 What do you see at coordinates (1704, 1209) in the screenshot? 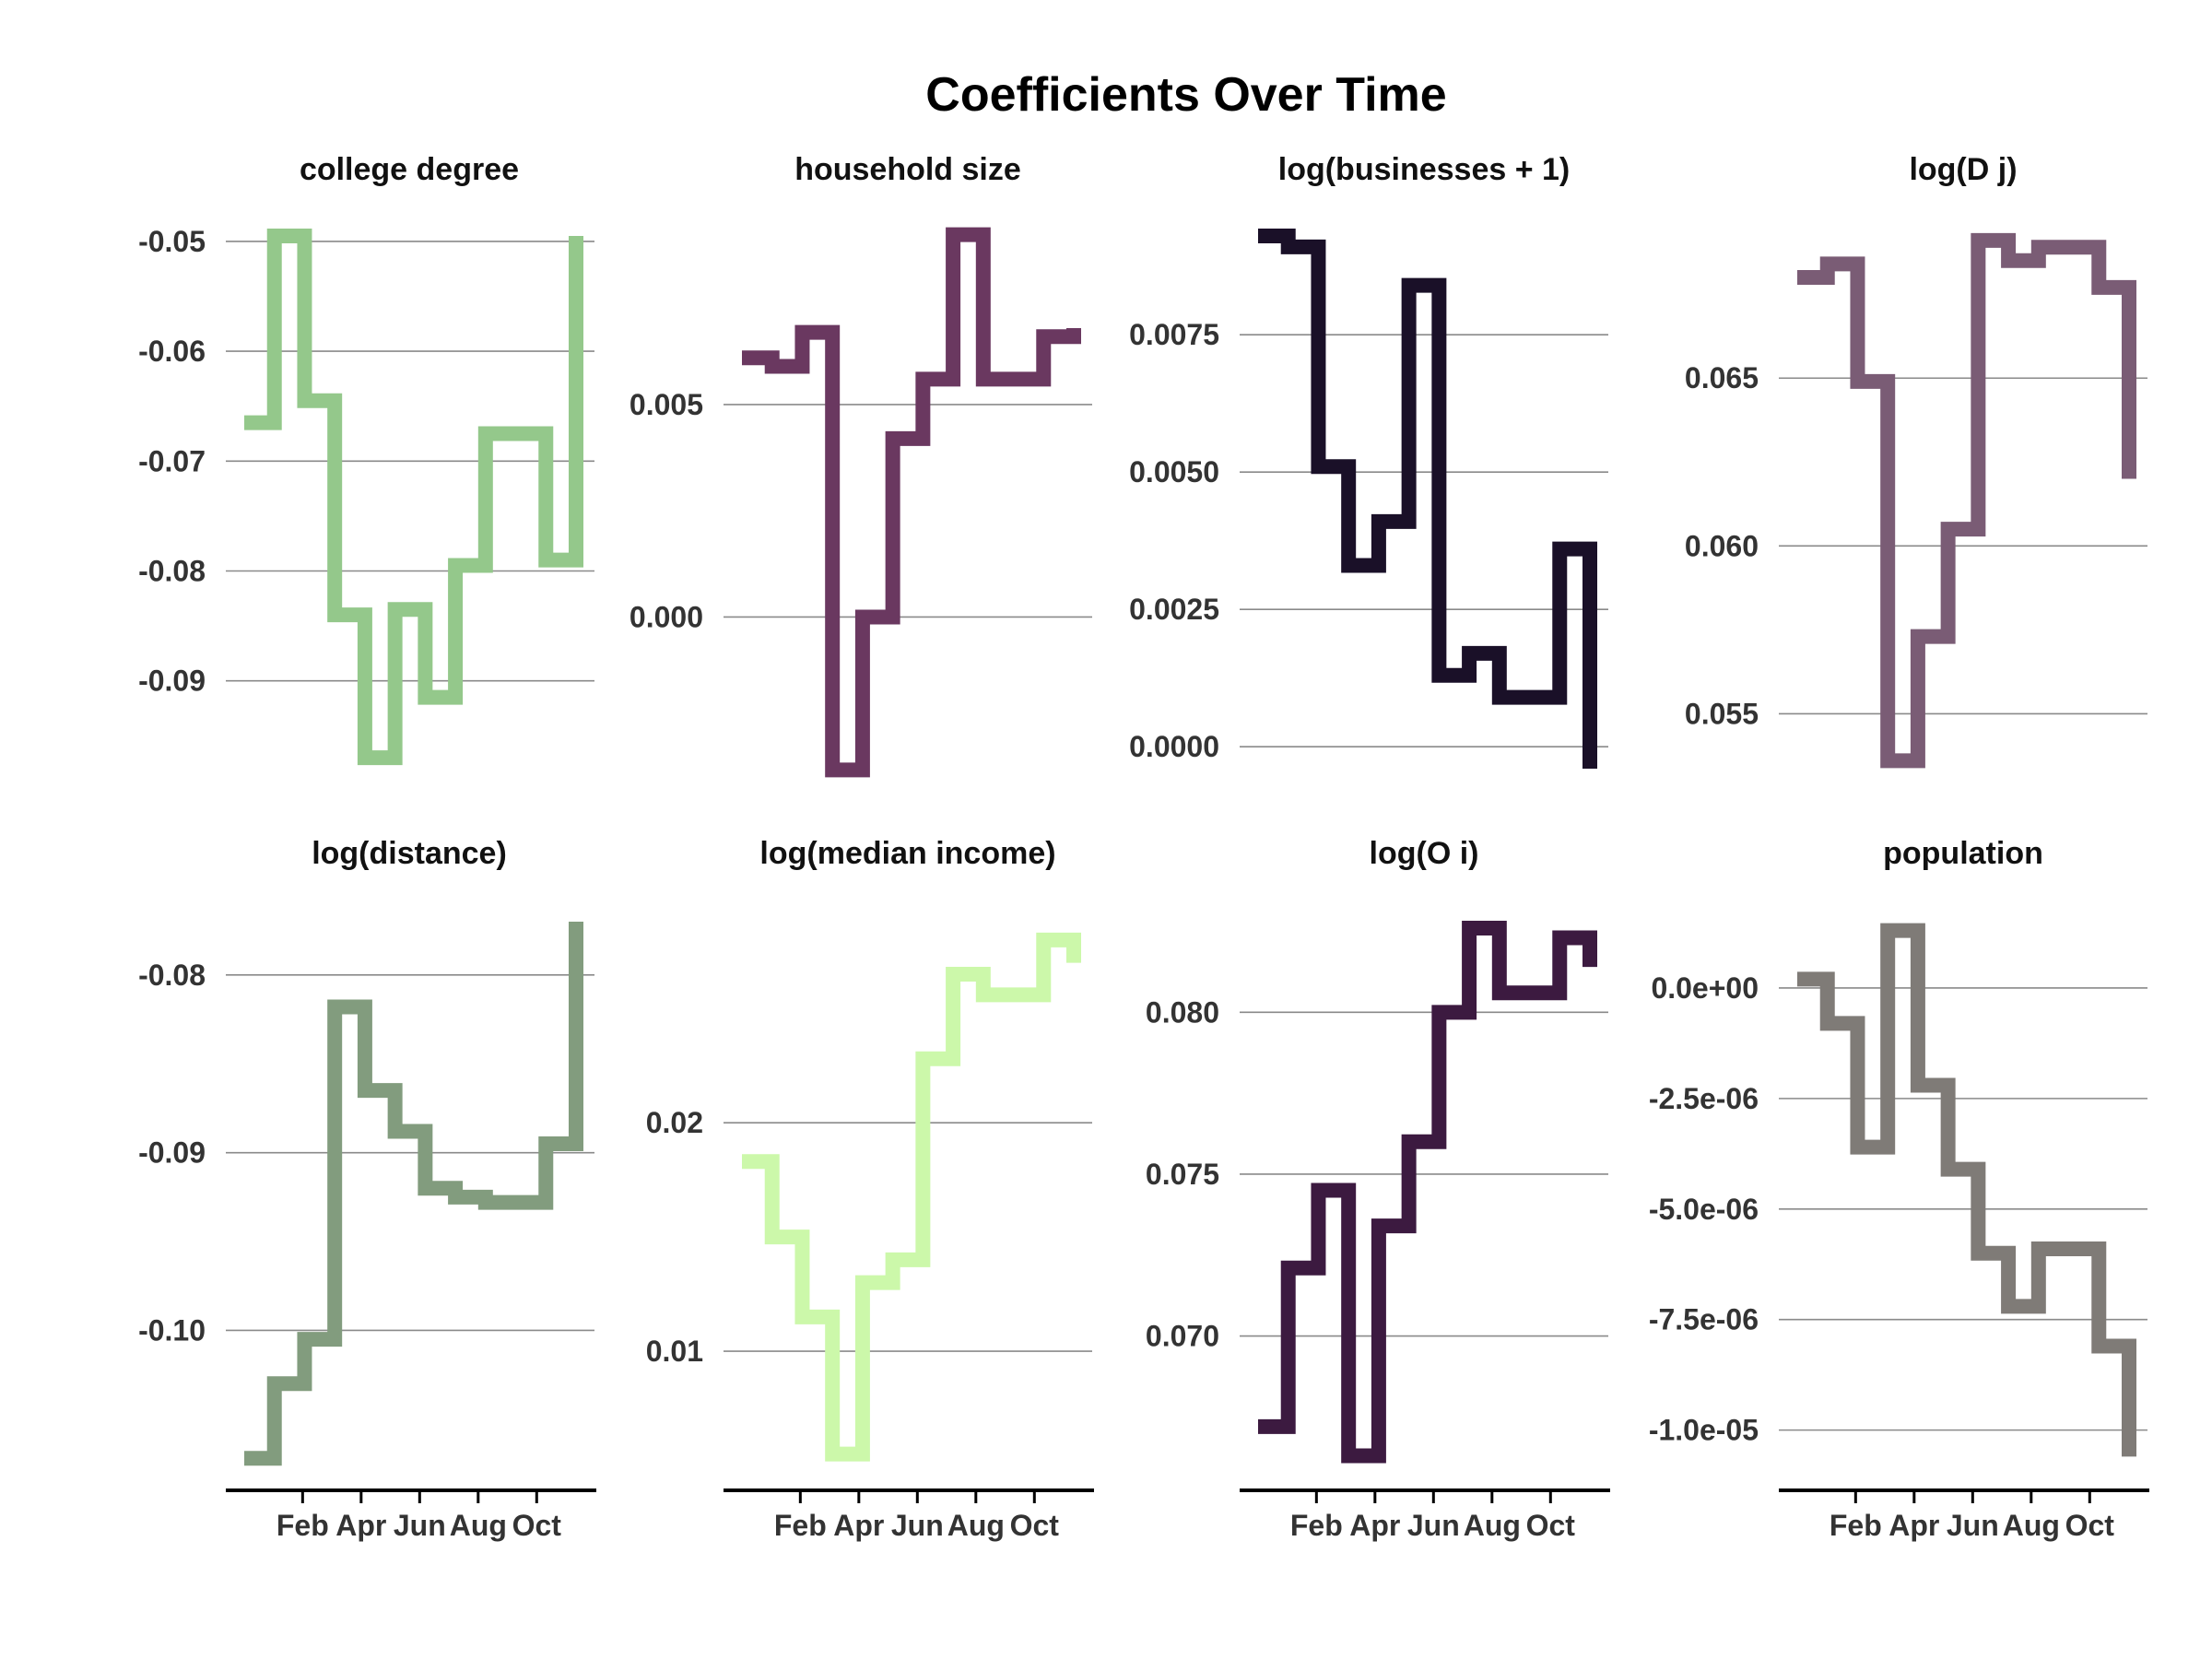
I see `y-tick-label: -5.0e-06` at bounding box center [1704, 1209].